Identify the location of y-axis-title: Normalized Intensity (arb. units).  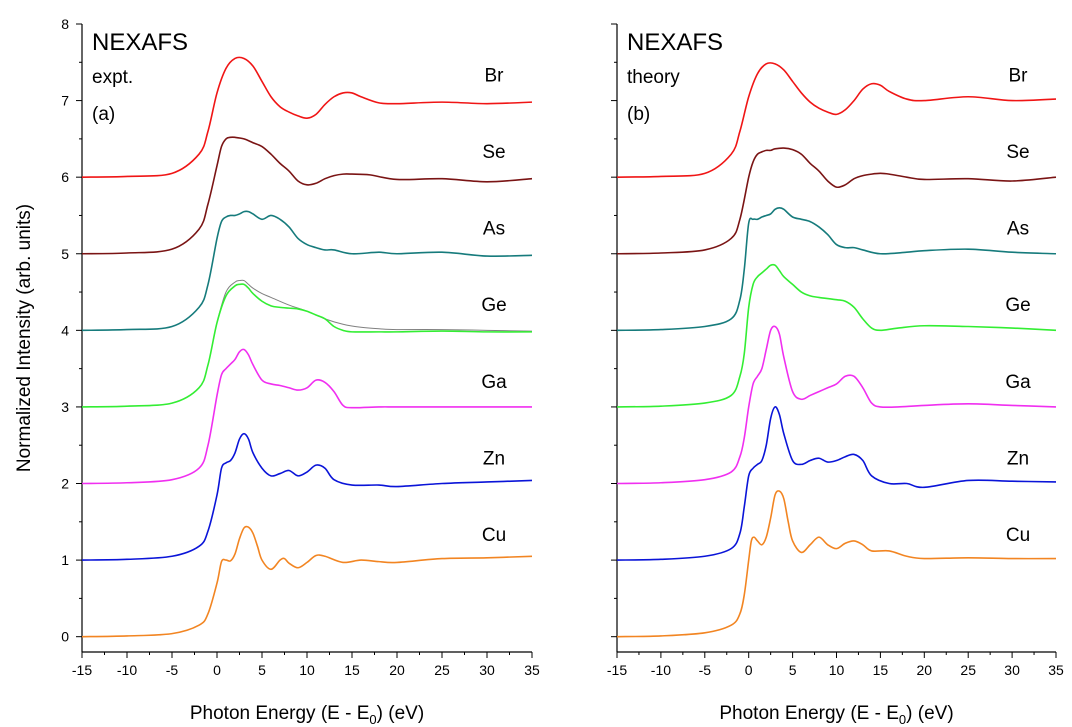
(24, 338).